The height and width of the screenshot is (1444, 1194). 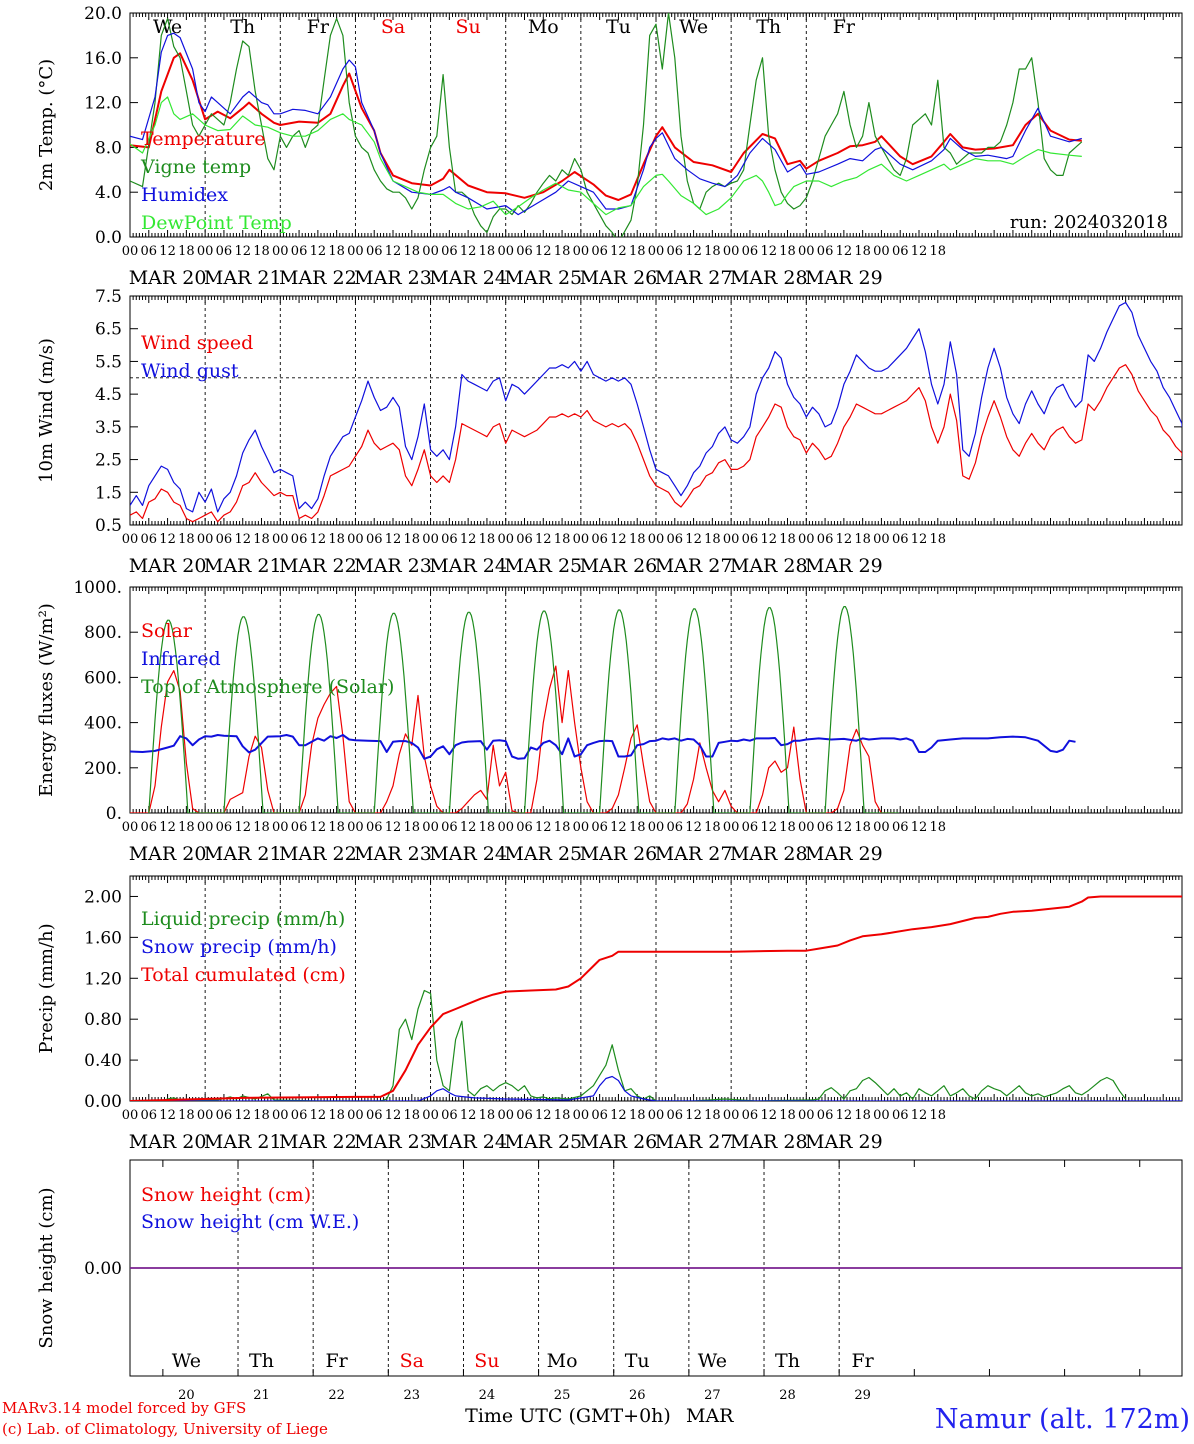 I want to click on series-group, so click(x=606, y=125).